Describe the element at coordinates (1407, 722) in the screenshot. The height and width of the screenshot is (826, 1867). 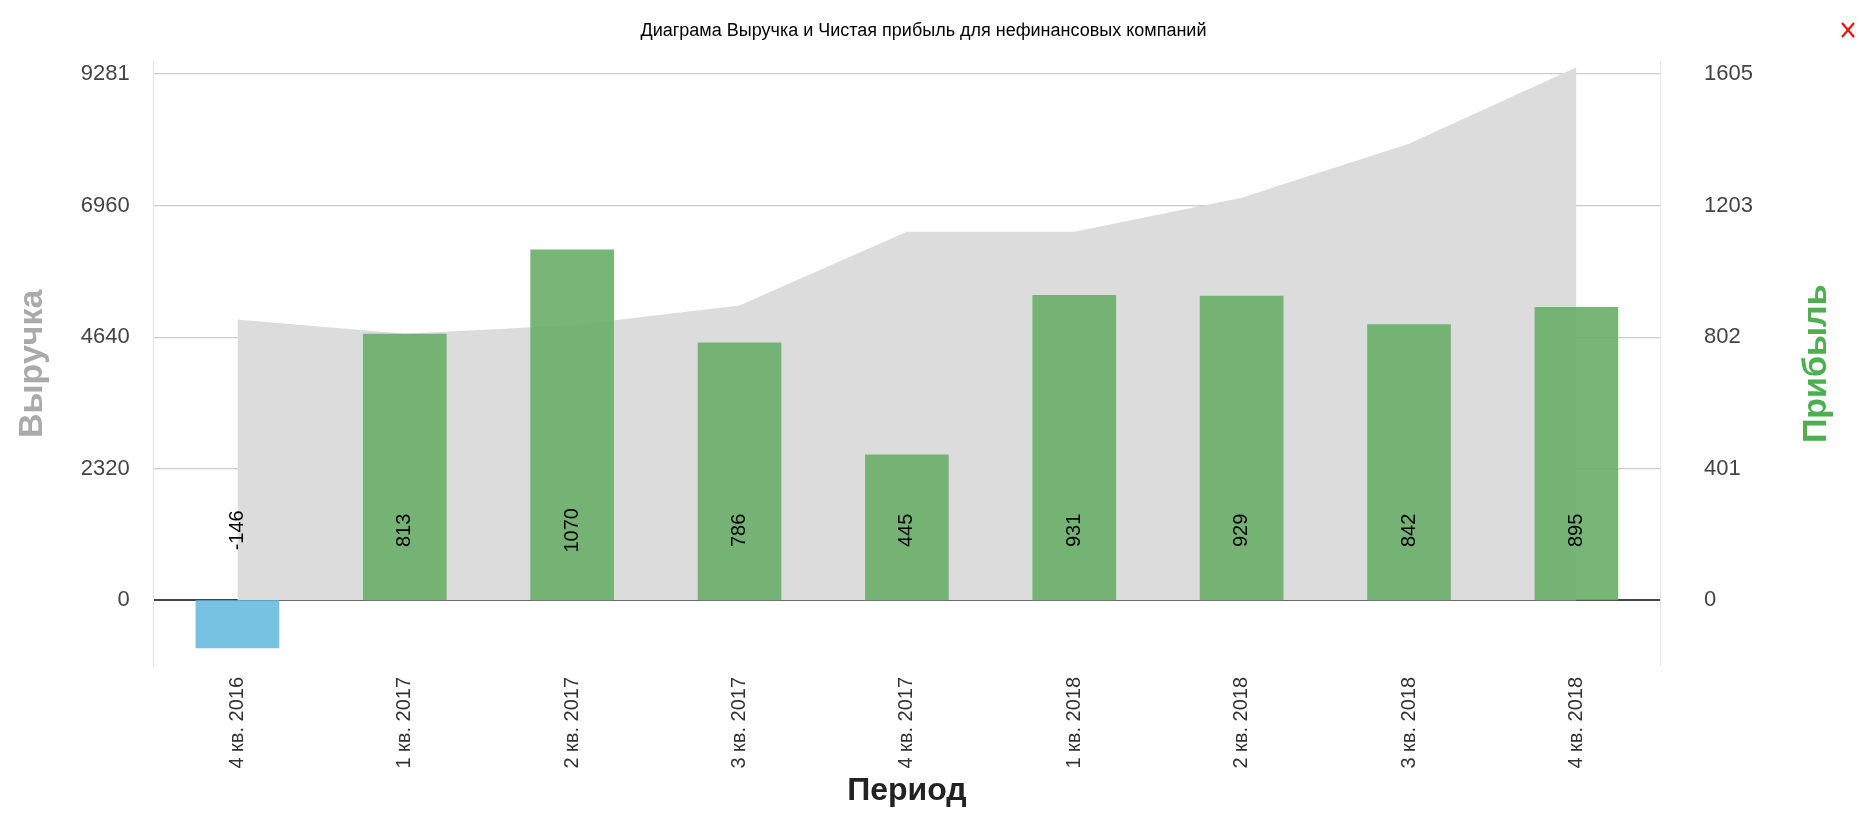
I see `x-tick-label: 3 кв. 2018` at that location.